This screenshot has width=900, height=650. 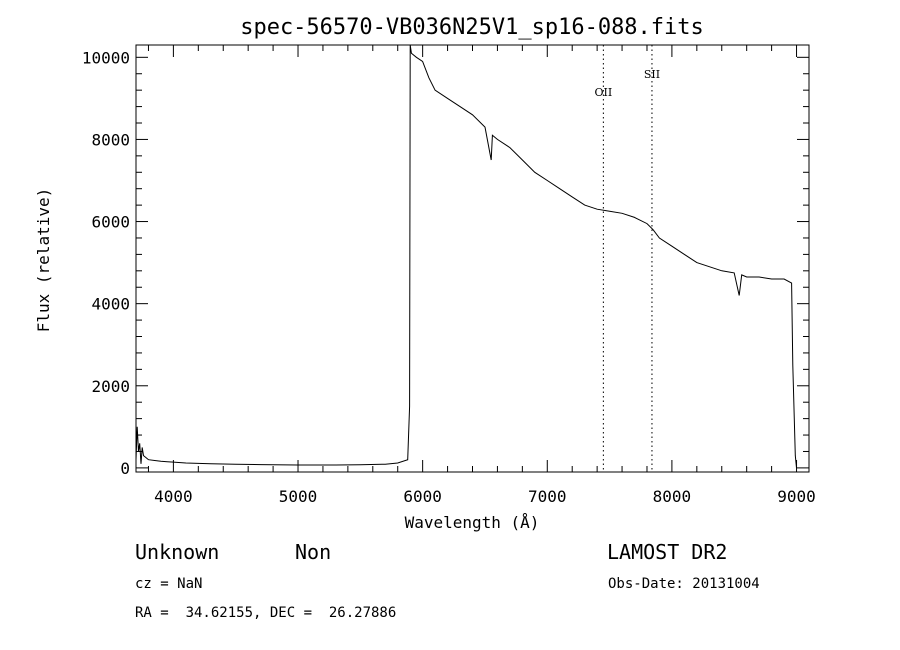 I want to click on y-tick-label: 10000, so click(x=106, y=57).